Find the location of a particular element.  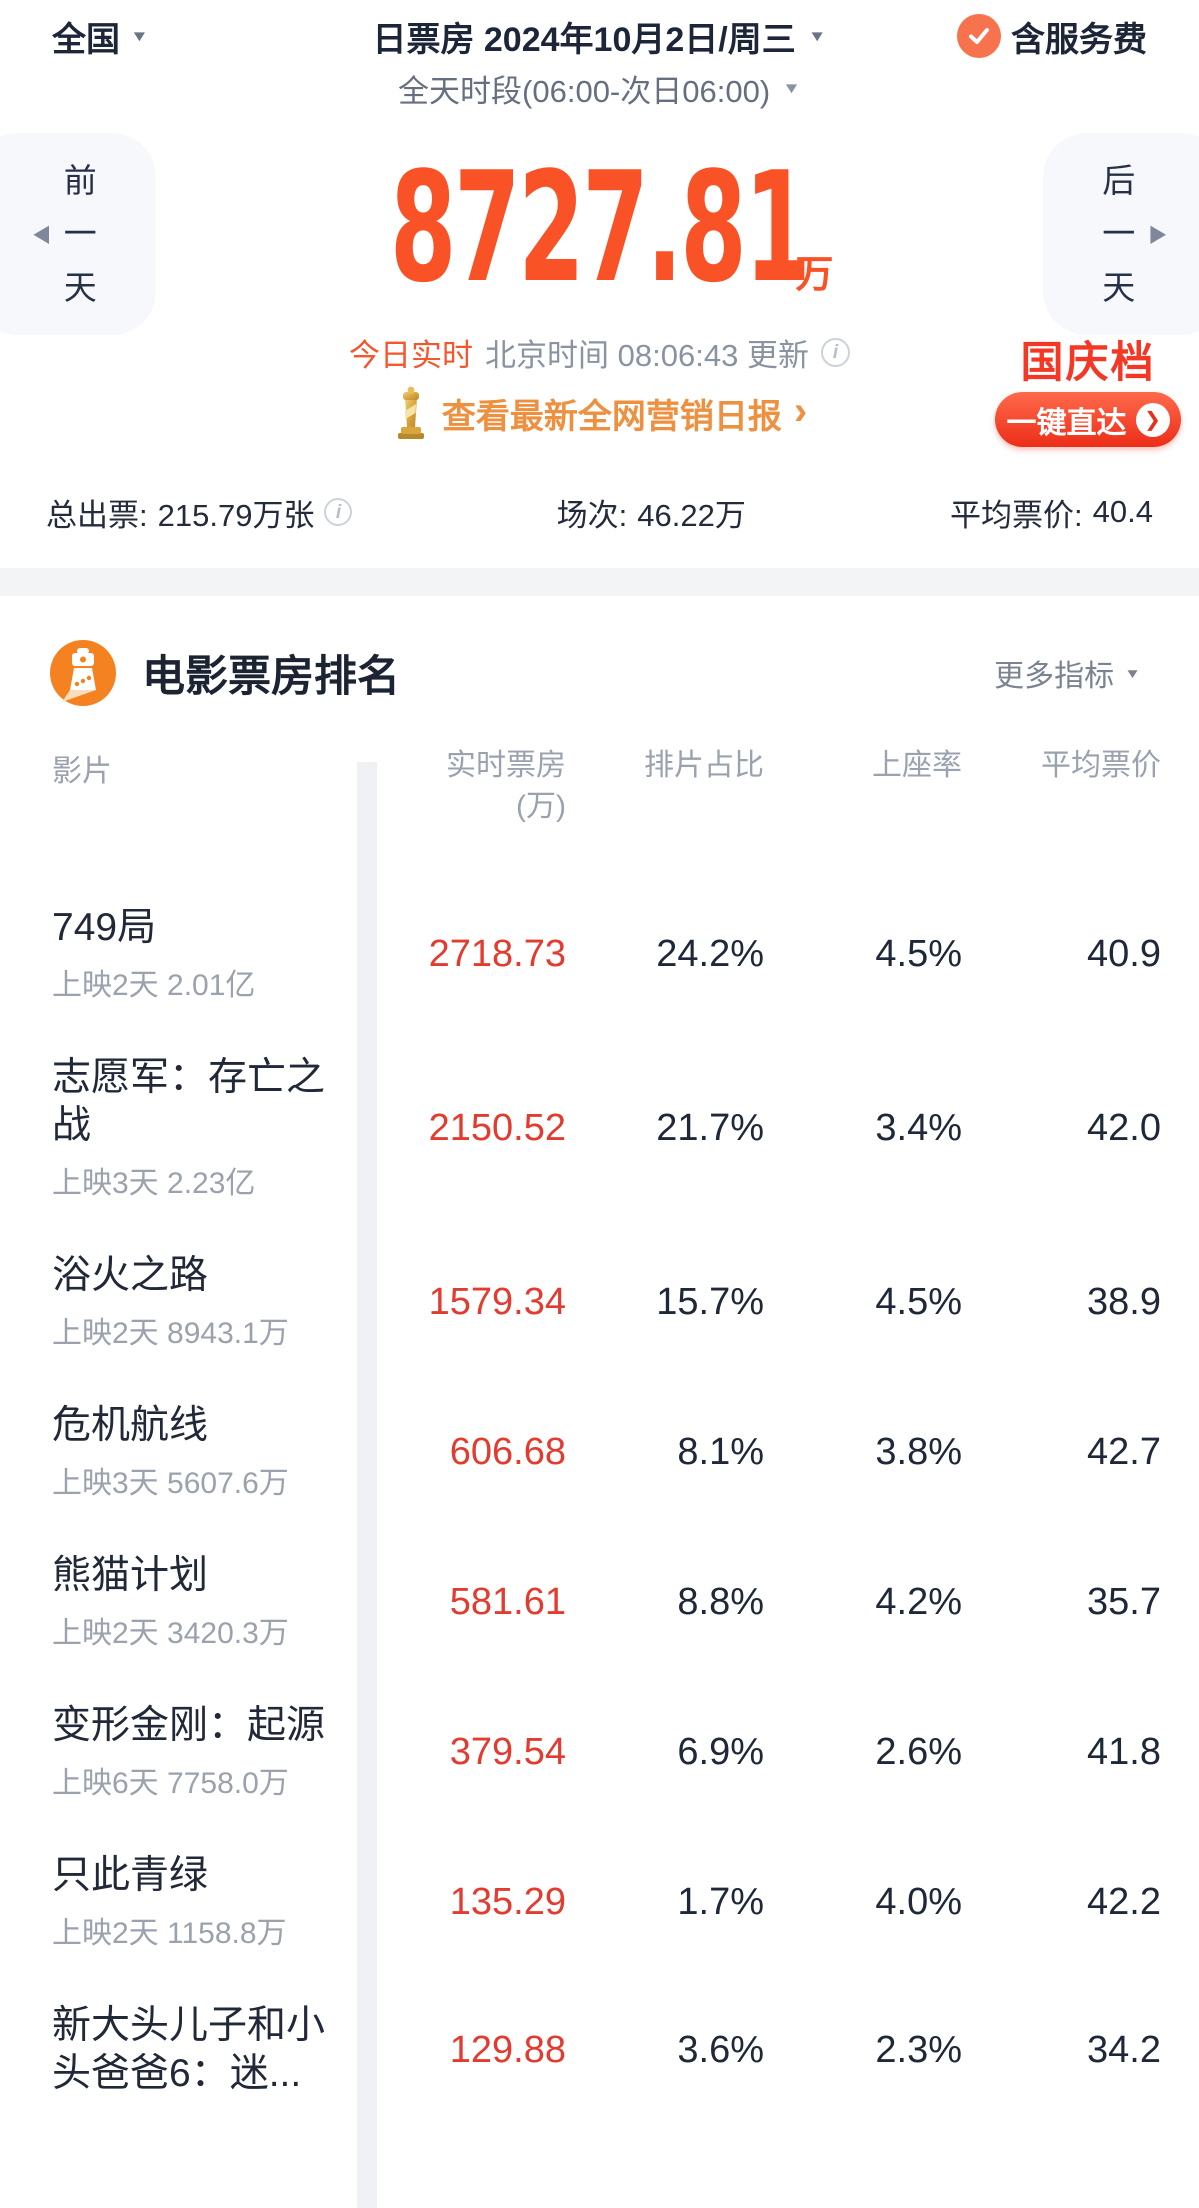

check-icon is located at coordinates (979, 36).